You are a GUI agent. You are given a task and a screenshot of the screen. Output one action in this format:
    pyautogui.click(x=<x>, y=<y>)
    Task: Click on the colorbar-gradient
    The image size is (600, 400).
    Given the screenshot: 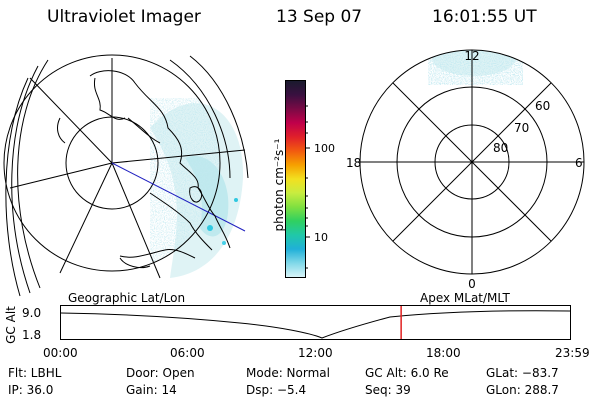 What is the action you would take?
    pyautogui.click(x=295, y=179)
    